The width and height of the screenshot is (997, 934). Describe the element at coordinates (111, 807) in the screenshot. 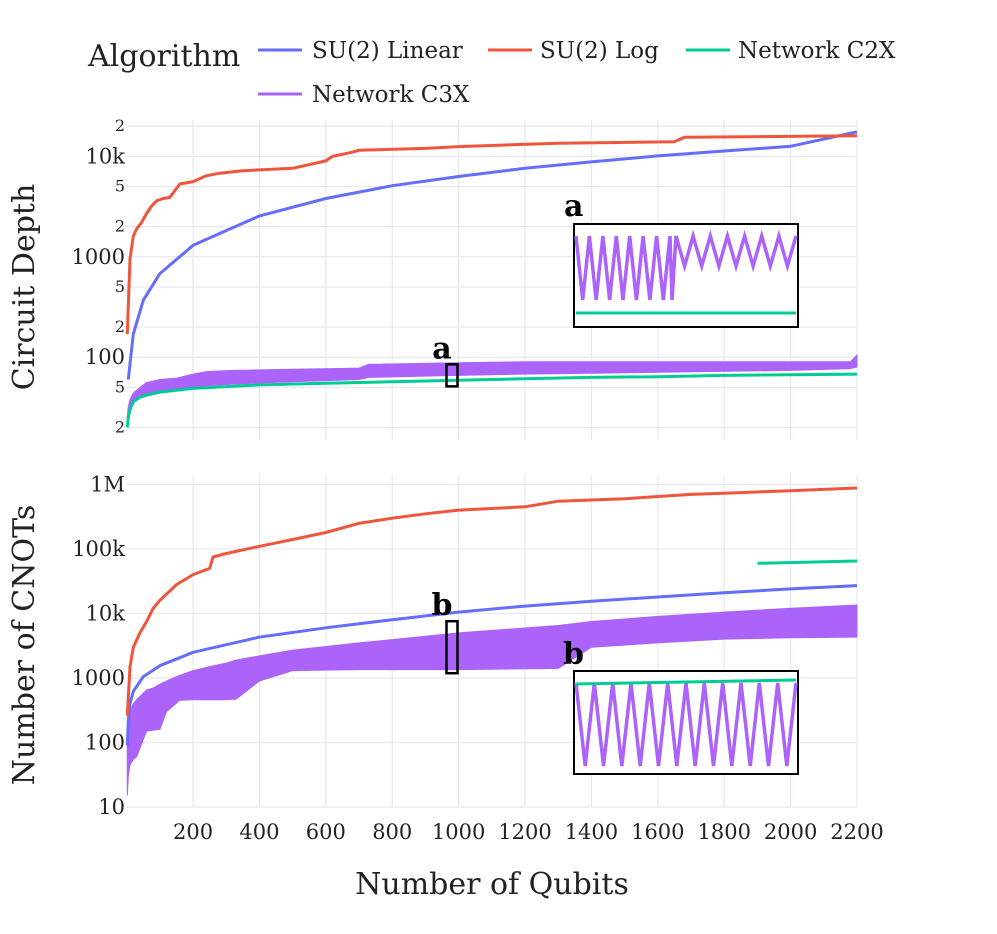

I see `cnots-y-tick-label: 10` at that location.